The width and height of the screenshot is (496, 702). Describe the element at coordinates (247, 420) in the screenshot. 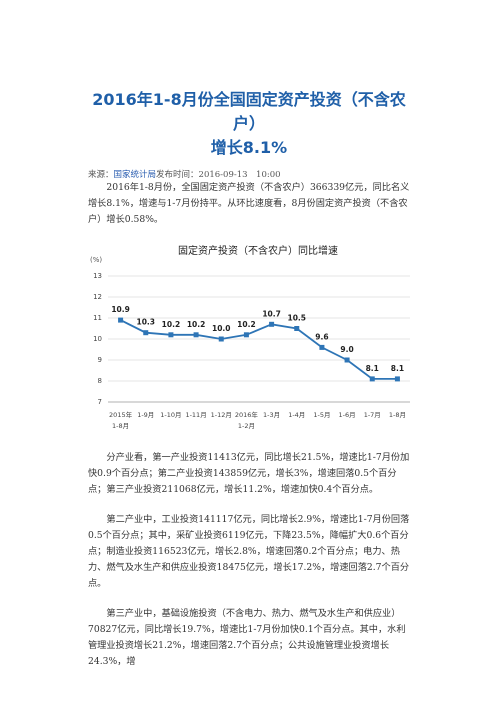

I see `x-tick-label: 2016年 1-2月` at that location.